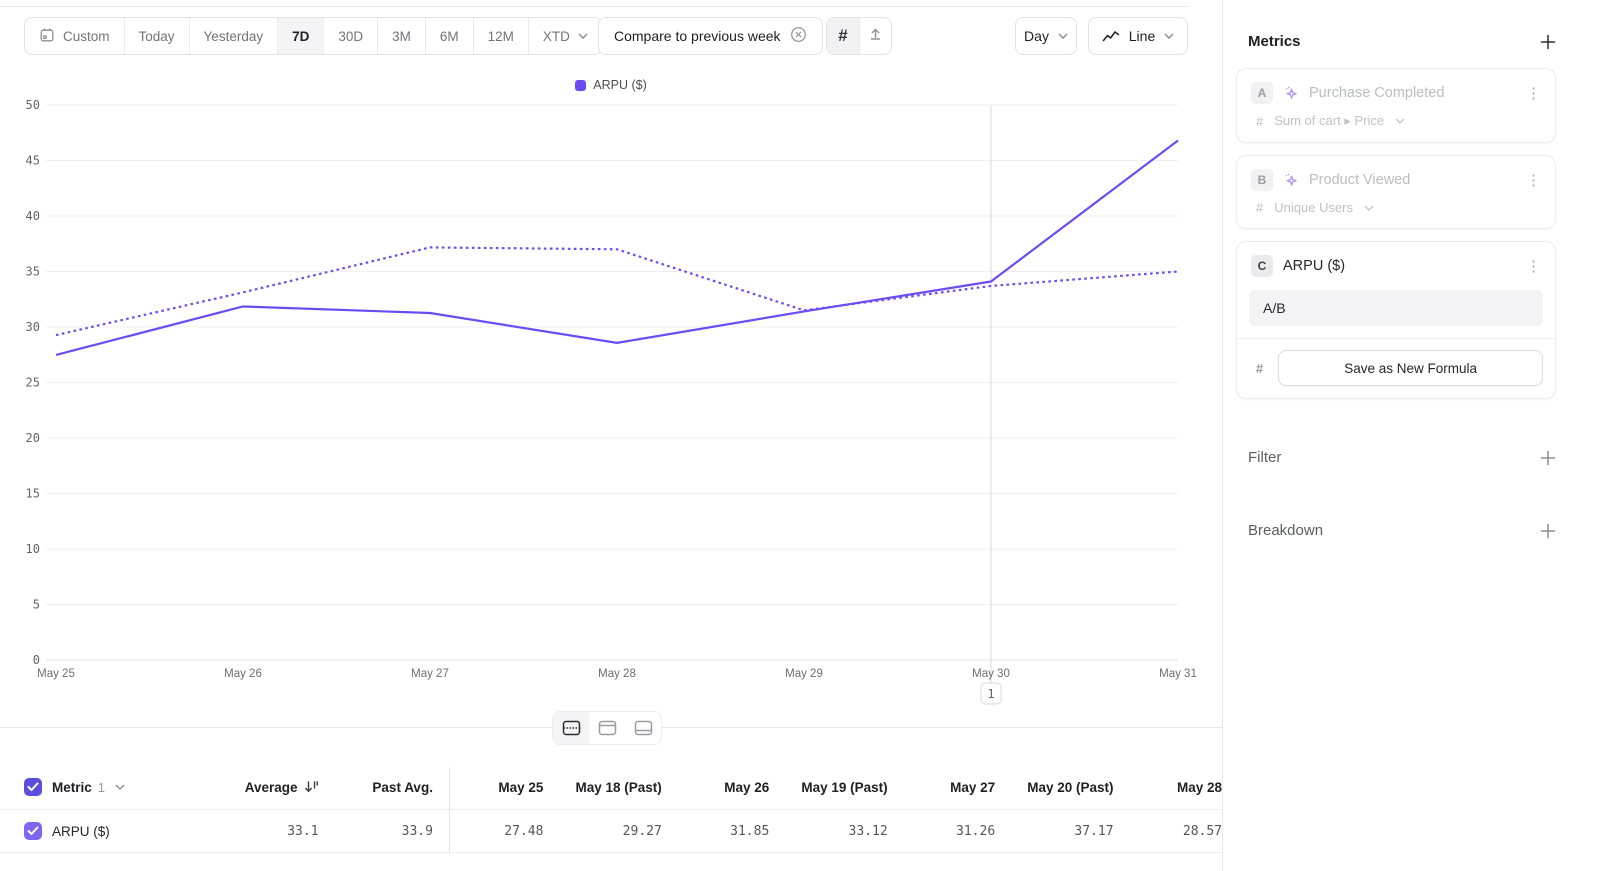  What do you see at coordinates (402, 787) in the screenshot?
I see `table-header-cell: Past Avg.` at bounding box center [402, 787].